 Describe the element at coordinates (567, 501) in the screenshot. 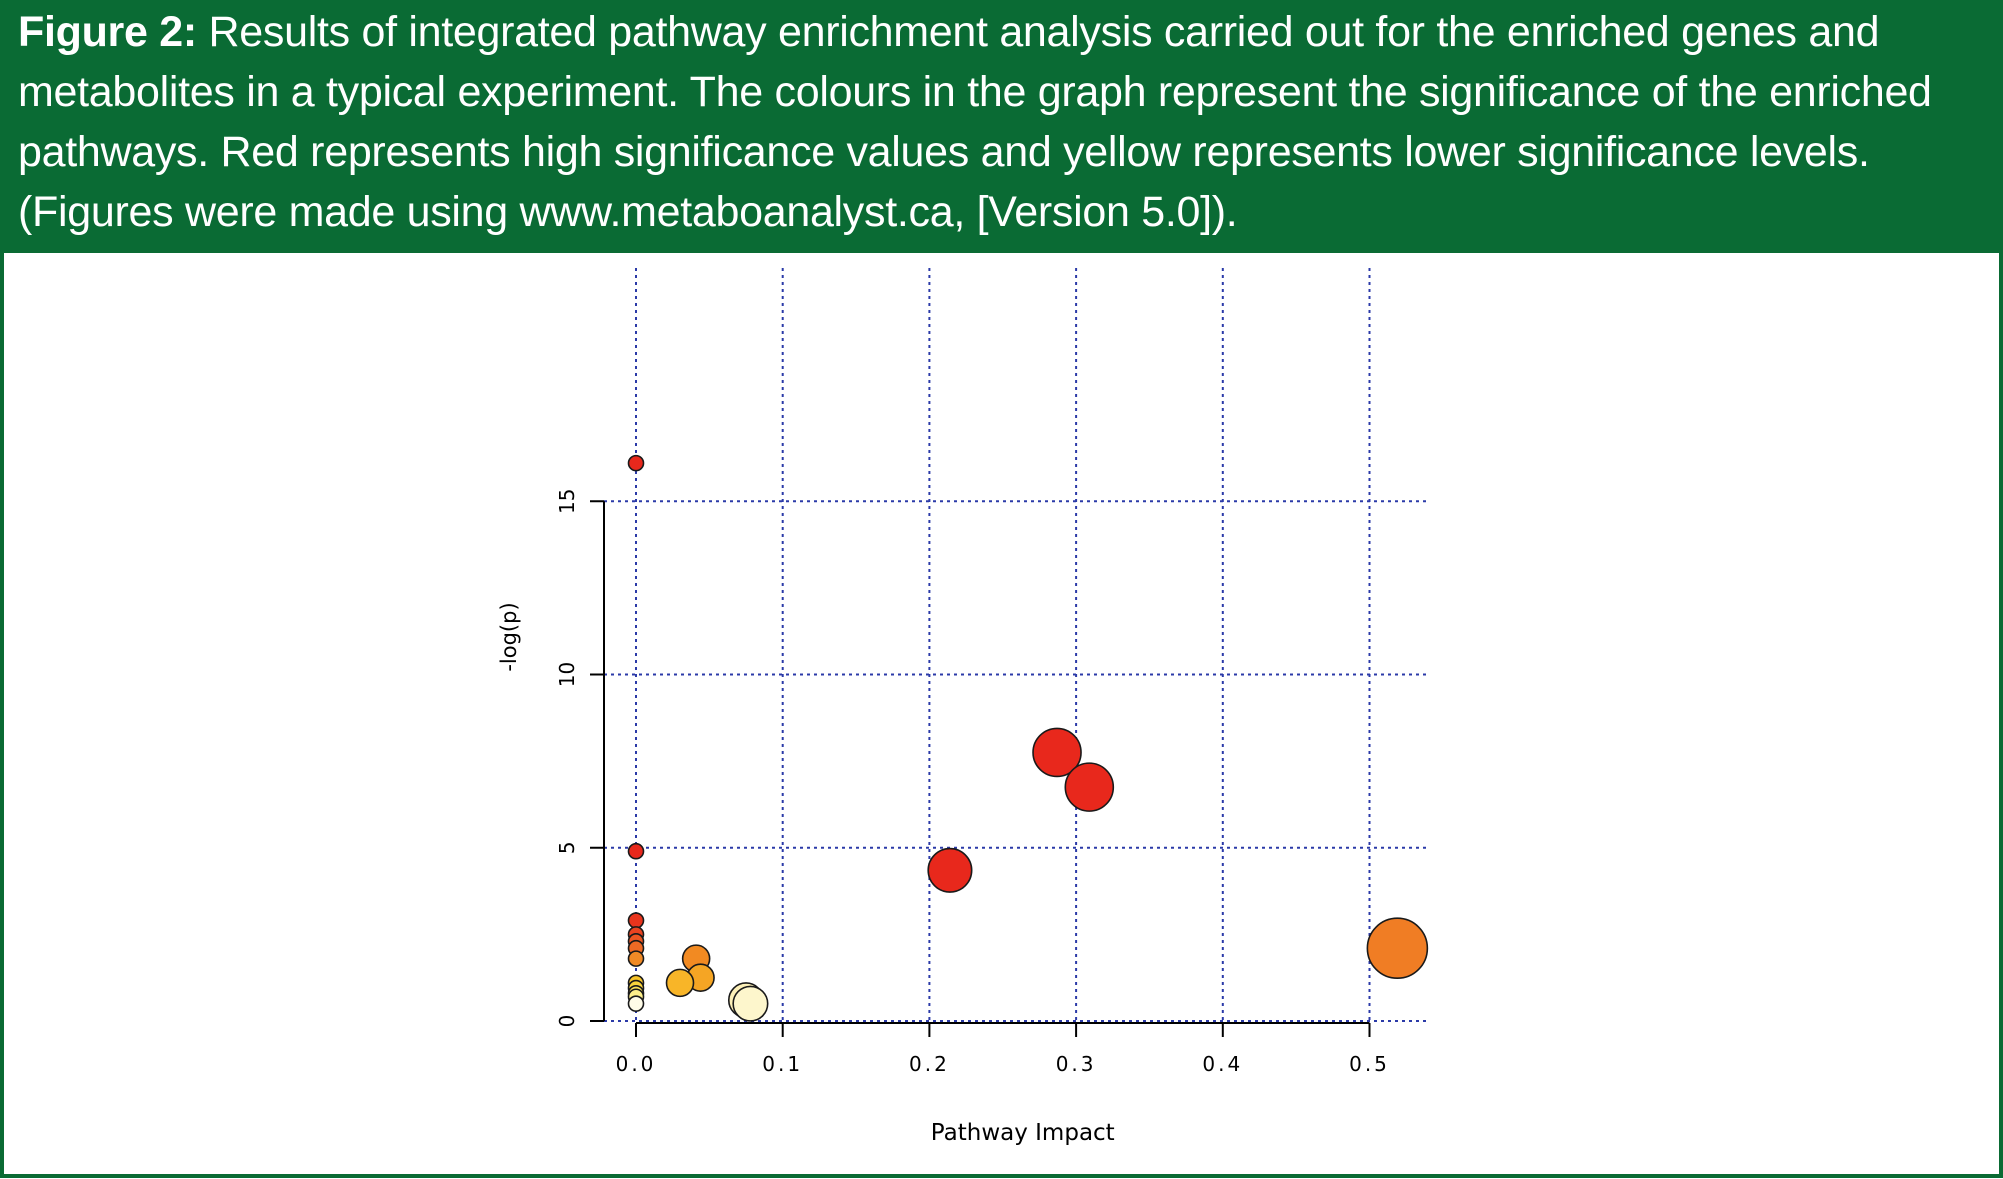

I see `y-tick-label: 15` at that location.